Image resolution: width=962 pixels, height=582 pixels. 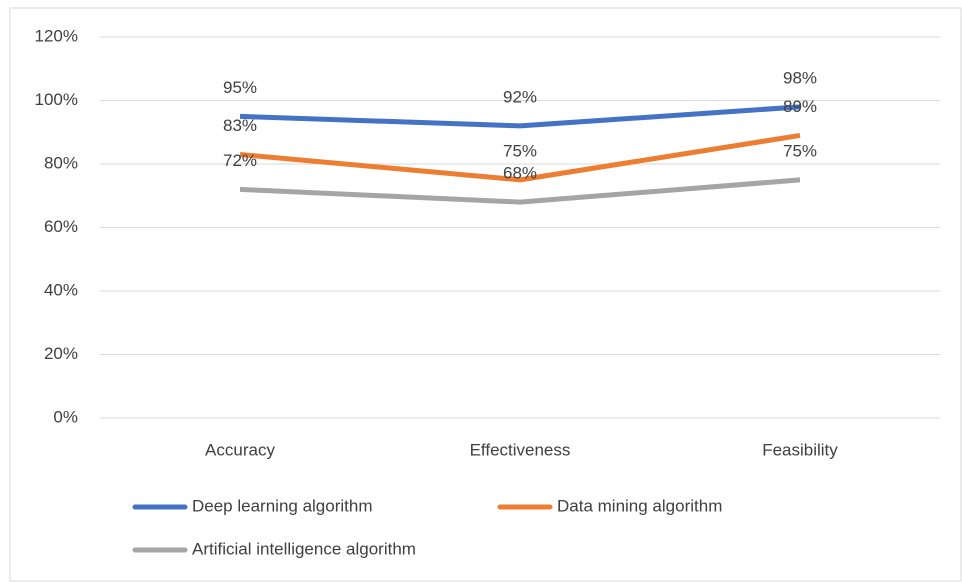 What do you see at coordinates (282, 505) in the screenshot?
I see `legend-label: Deep learning algorithm` at bounding box center [282, 505].